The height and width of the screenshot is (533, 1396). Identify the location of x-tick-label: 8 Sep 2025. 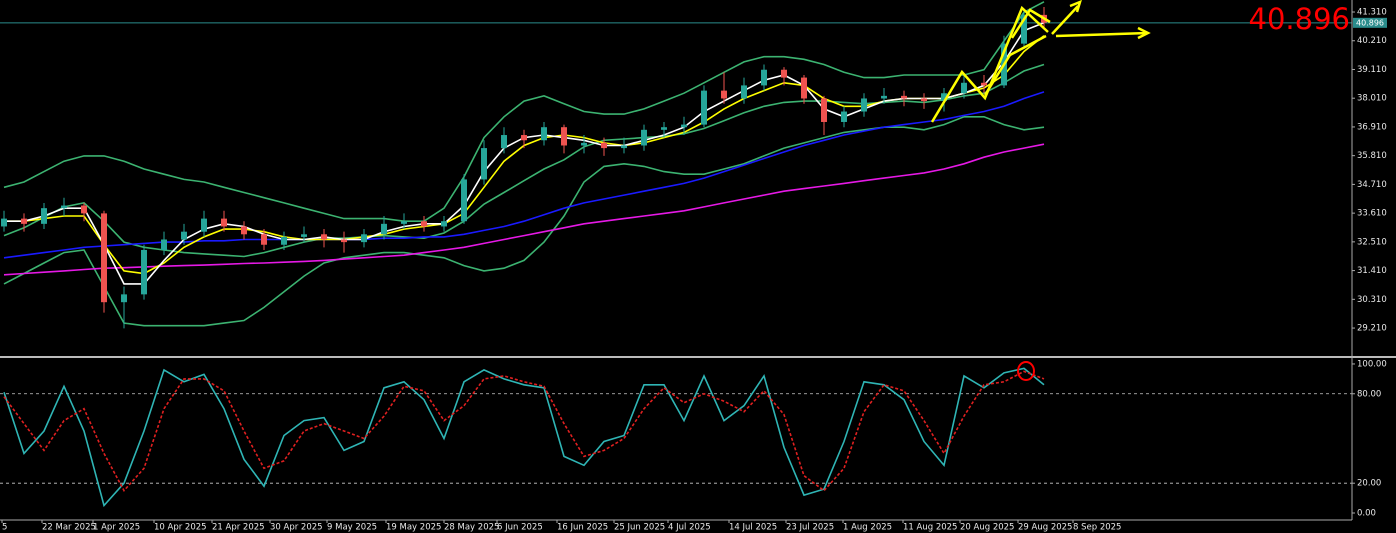
(1097, 528).